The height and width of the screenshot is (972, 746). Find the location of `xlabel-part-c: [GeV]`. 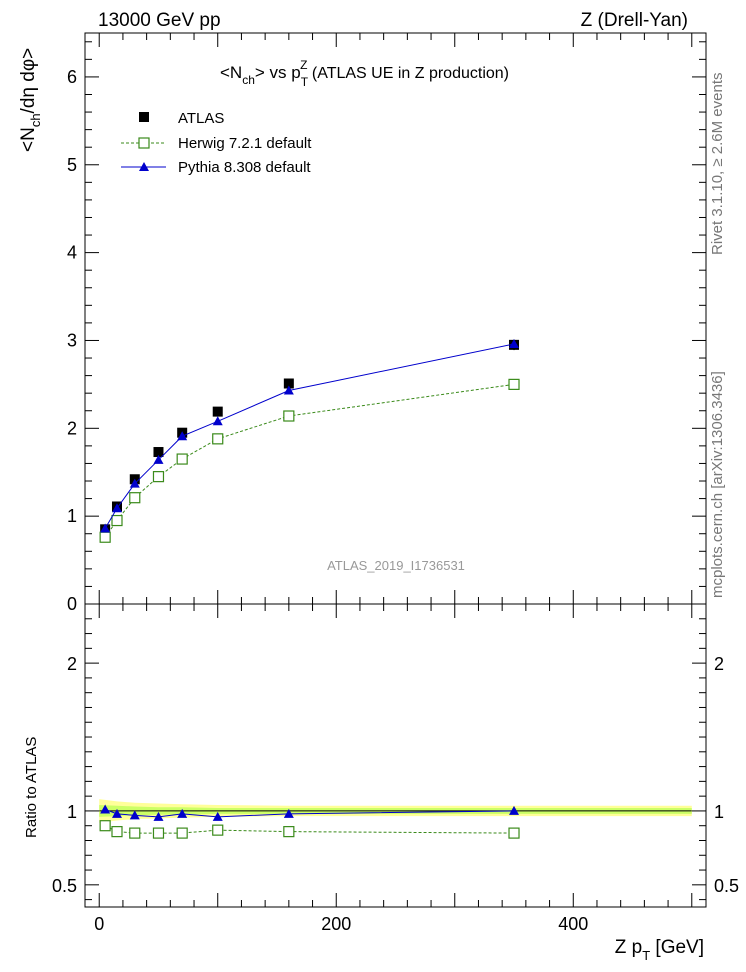

xlabel-part-c: [GeV] is located at coordinates (677, 947).